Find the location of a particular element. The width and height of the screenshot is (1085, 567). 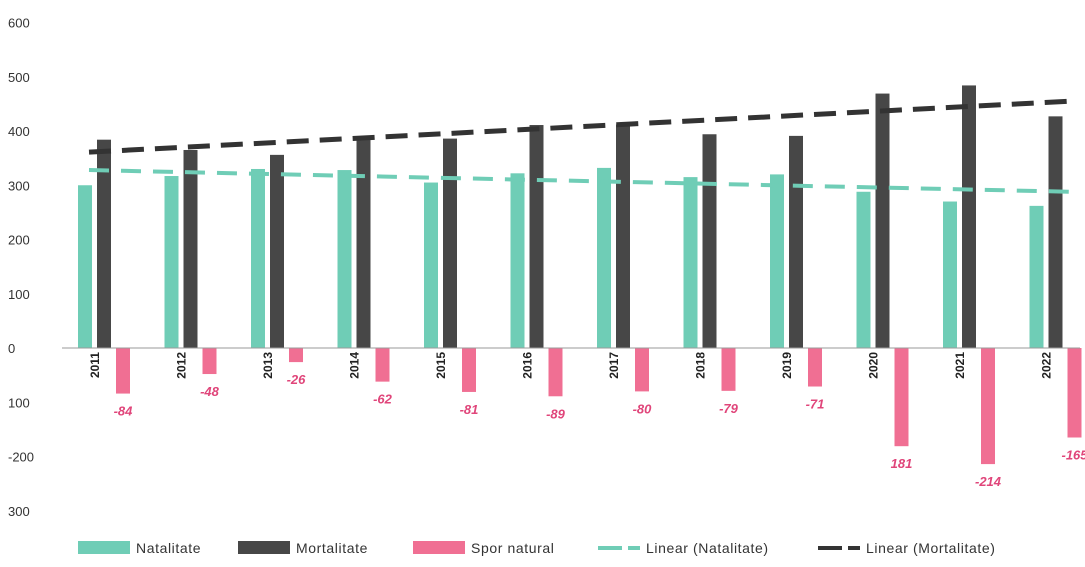

y-tick-label: -200 is located at coordinates (21, 457).